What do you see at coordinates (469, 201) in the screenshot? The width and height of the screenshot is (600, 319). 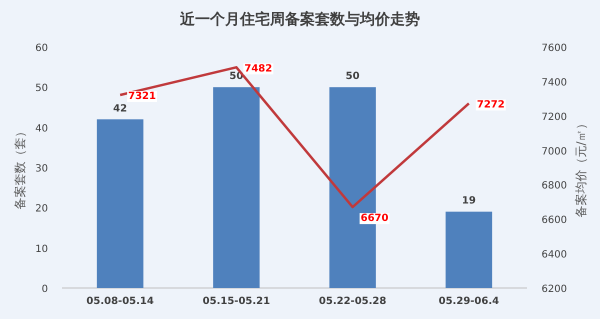 I see `data-label: 19` at bounding box center [469, 201].